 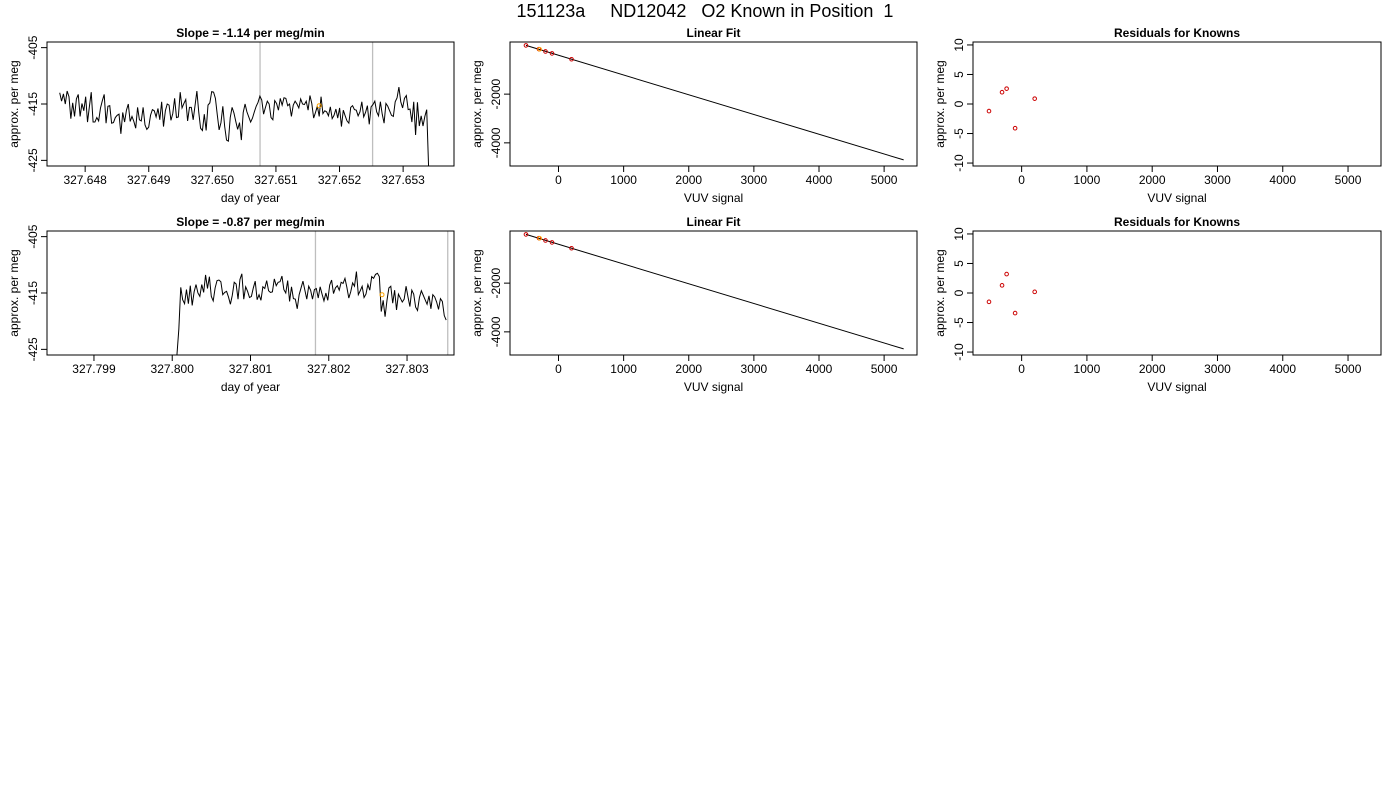 I want to click on x-tick-label: 327.801, so click(x=251, y=369).